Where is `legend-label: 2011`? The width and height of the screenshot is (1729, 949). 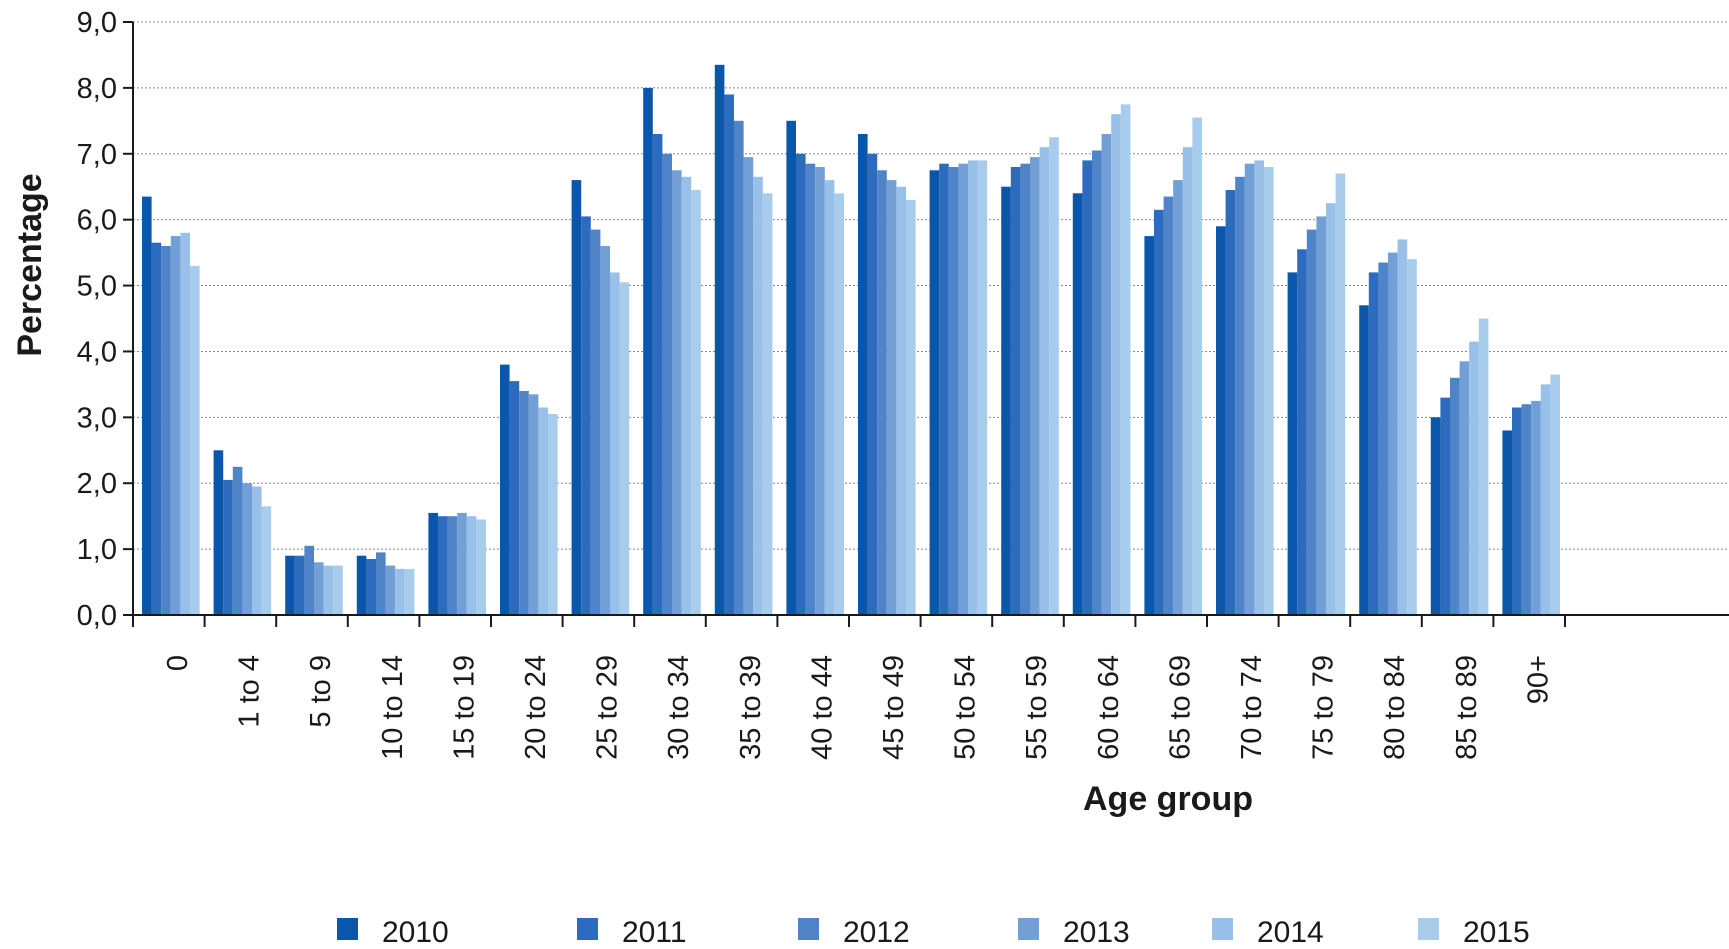 legend-label: 2011 is located at coordinates (654, 932).